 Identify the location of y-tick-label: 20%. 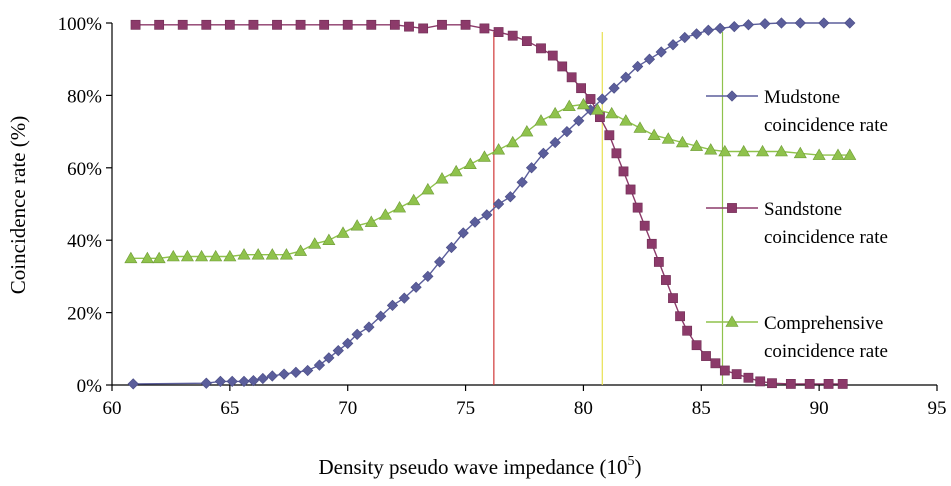
(84, 314).